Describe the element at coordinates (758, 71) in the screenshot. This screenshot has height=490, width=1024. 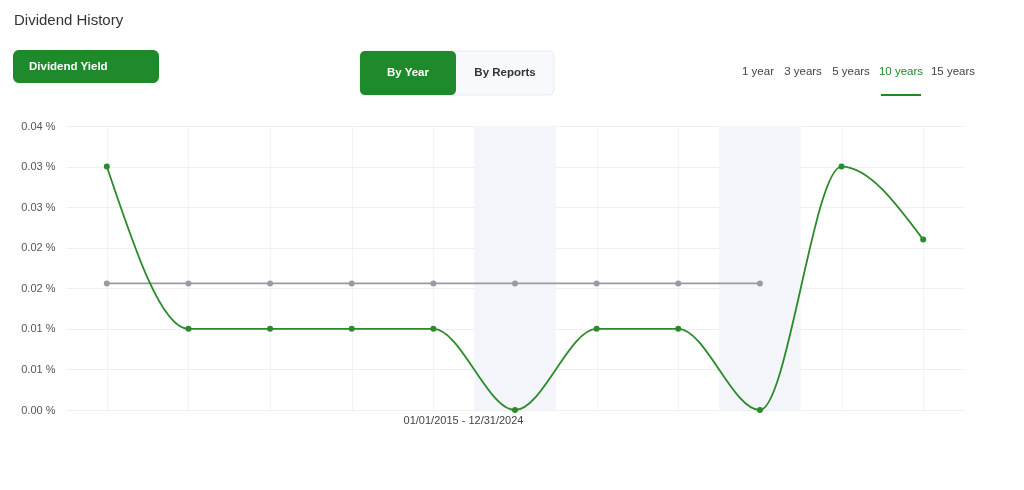
I see `text: 1 year` at that location.